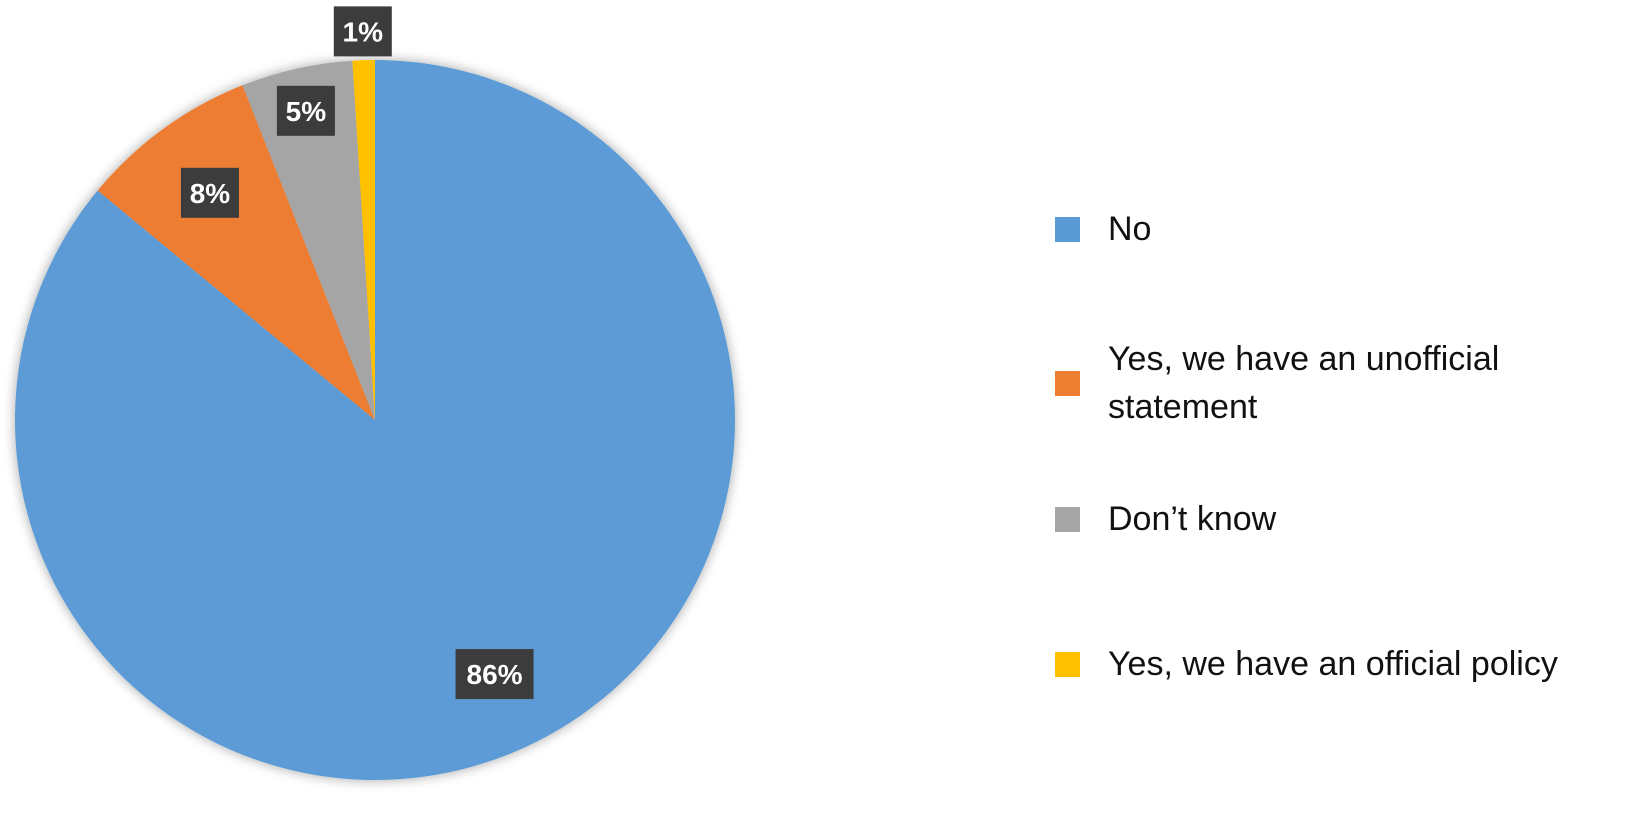 This screenshot has height=813, width=1629. I want to click on data-label-text: 5%, so click(306, 111).